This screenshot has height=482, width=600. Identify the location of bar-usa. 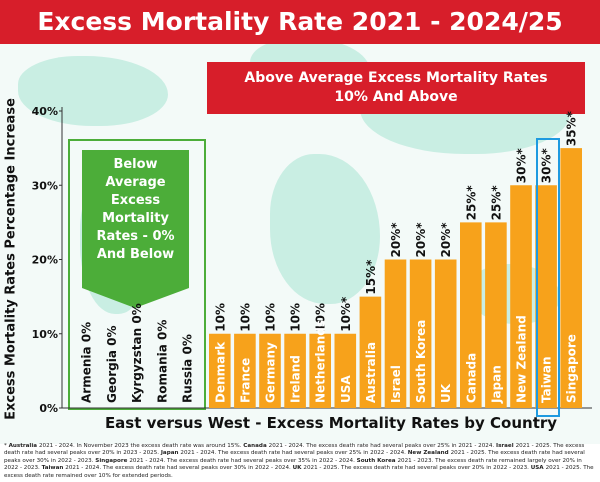
(345, 370).